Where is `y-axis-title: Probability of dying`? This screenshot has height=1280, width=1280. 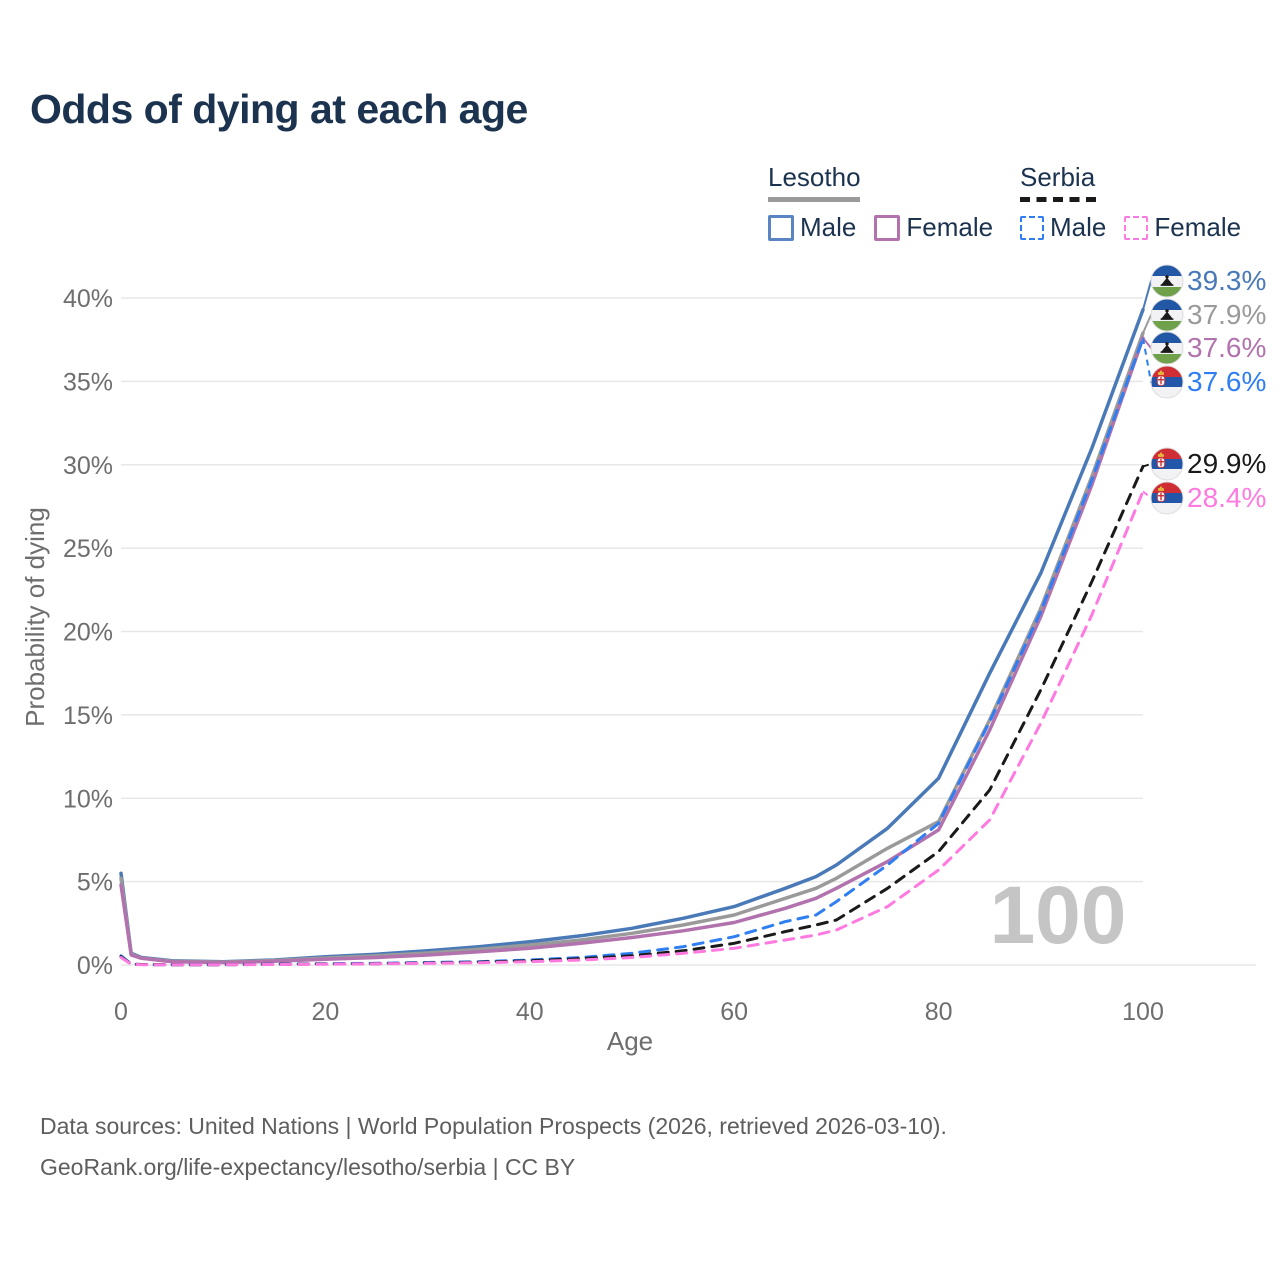 y-axis-title: Probability of dying is located at coordinates (35, 617).